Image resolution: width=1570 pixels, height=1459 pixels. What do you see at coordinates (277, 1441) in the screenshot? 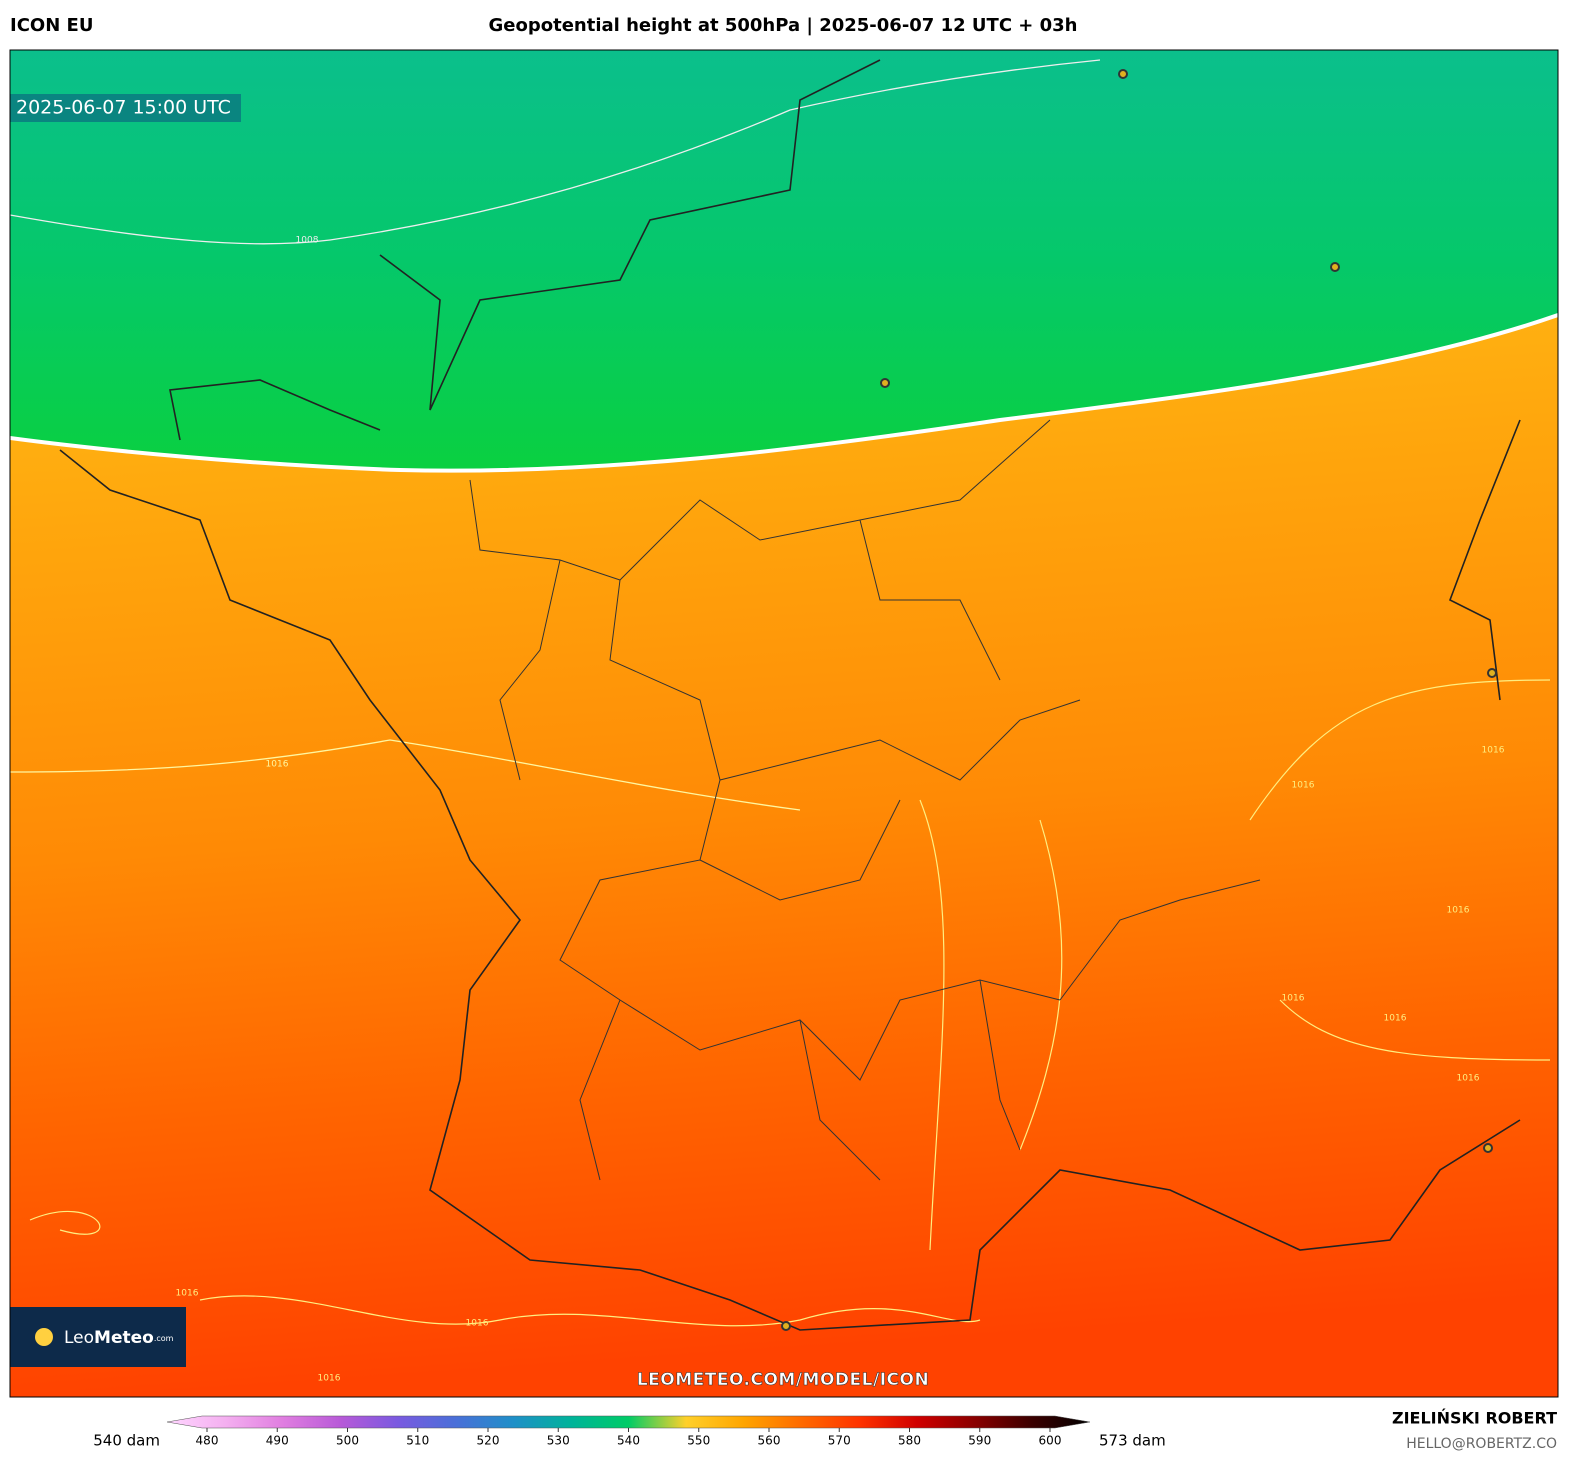
I see `colorbar-tick-label: 490` at bounding box center [277, 1441].